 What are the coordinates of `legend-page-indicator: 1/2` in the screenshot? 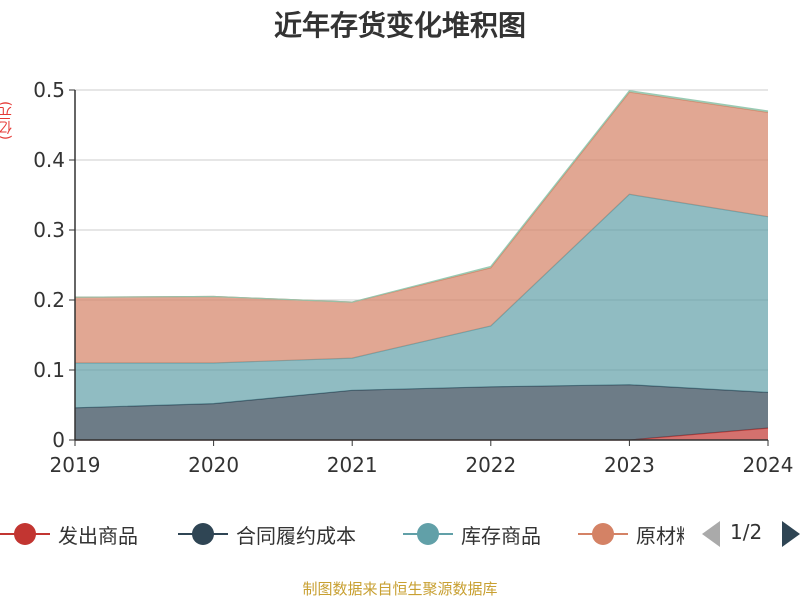 It's located at (746, 532).